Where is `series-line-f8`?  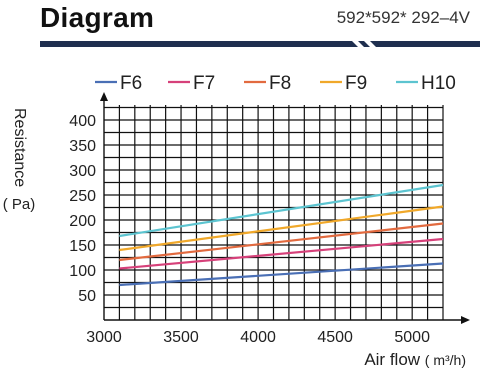
series-line-f8 is located at coordinates (281, 242).